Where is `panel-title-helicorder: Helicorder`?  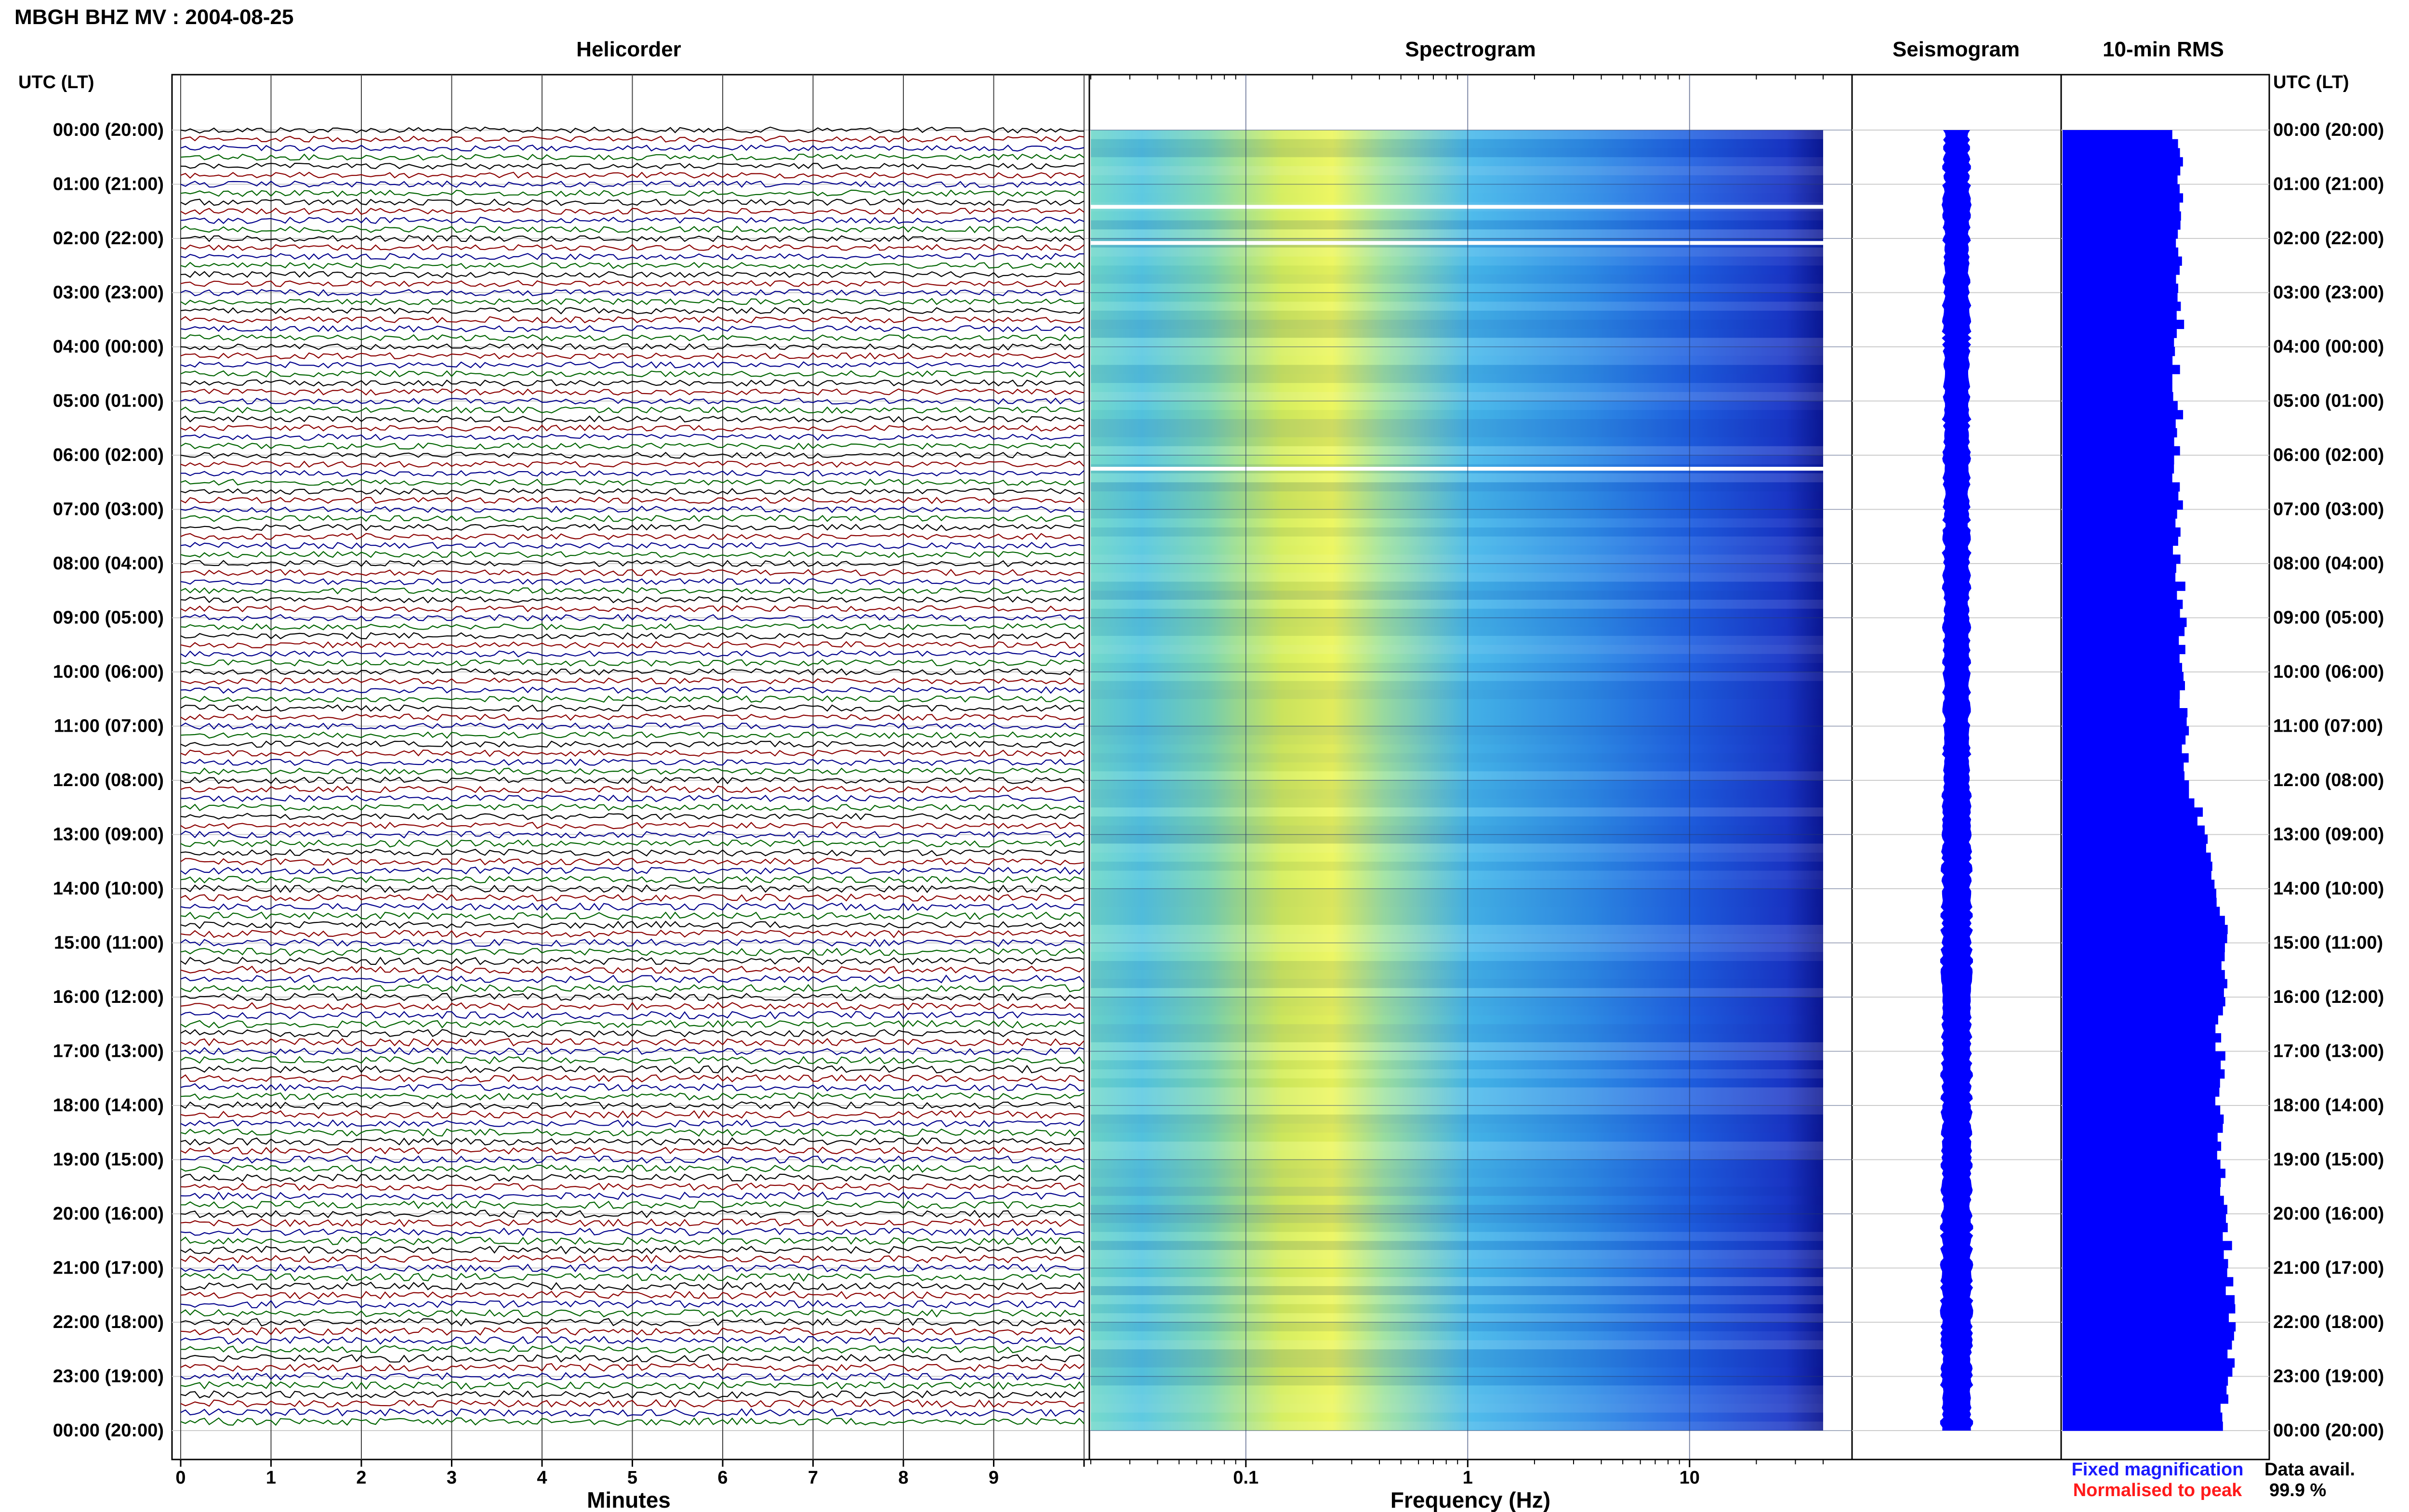
panel-title-helicorder: Helicorder is located at coordinates (628, 49).